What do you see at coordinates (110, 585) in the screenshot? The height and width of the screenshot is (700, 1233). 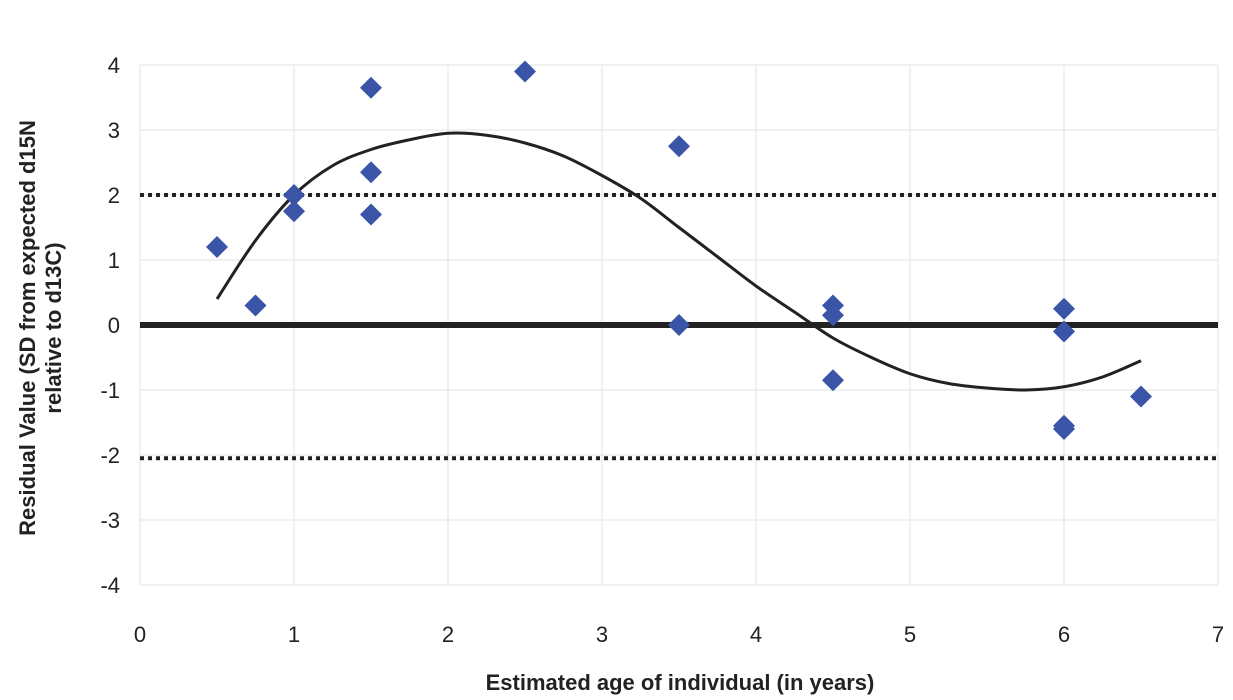 I see `y-tick-label: -4` at bounding box center [110, 585].